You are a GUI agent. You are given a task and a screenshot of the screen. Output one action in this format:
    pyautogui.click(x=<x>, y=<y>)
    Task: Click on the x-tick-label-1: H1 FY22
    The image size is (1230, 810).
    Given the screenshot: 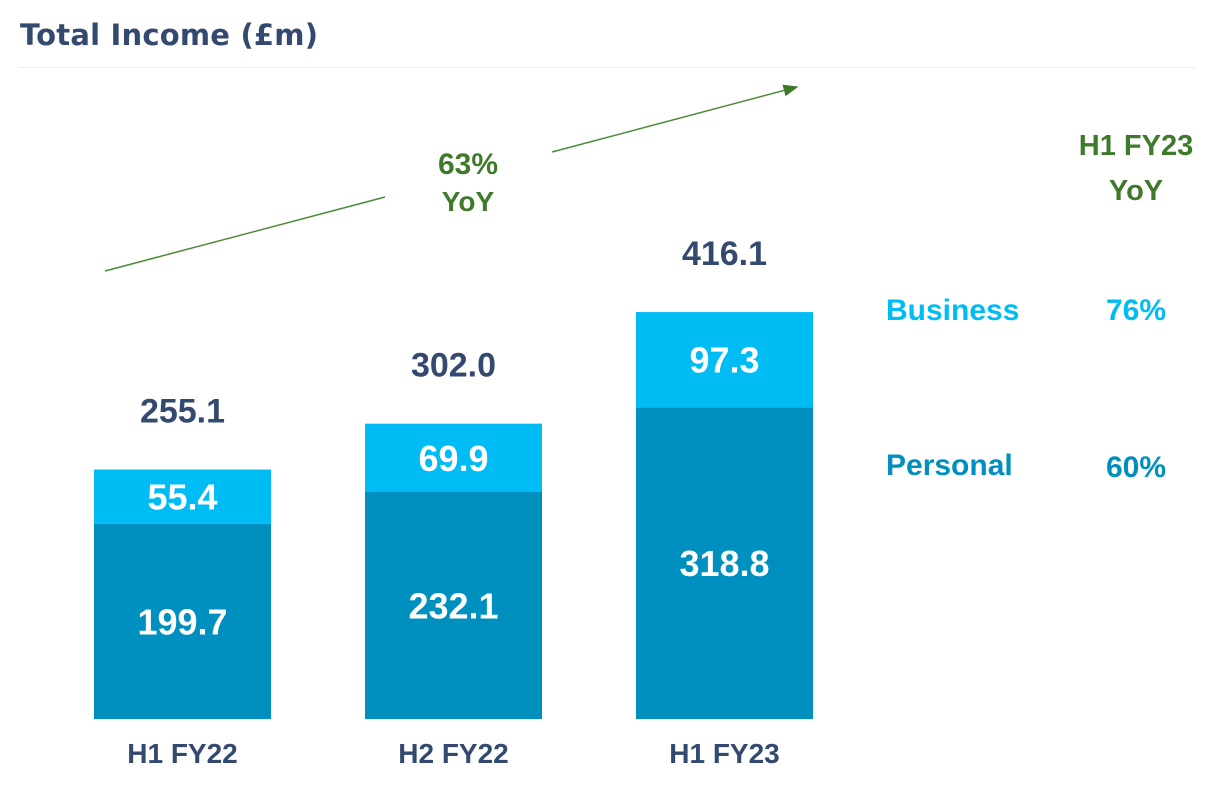 What is the action you would take?
    pyautogui.click(x=182, y=753)
    